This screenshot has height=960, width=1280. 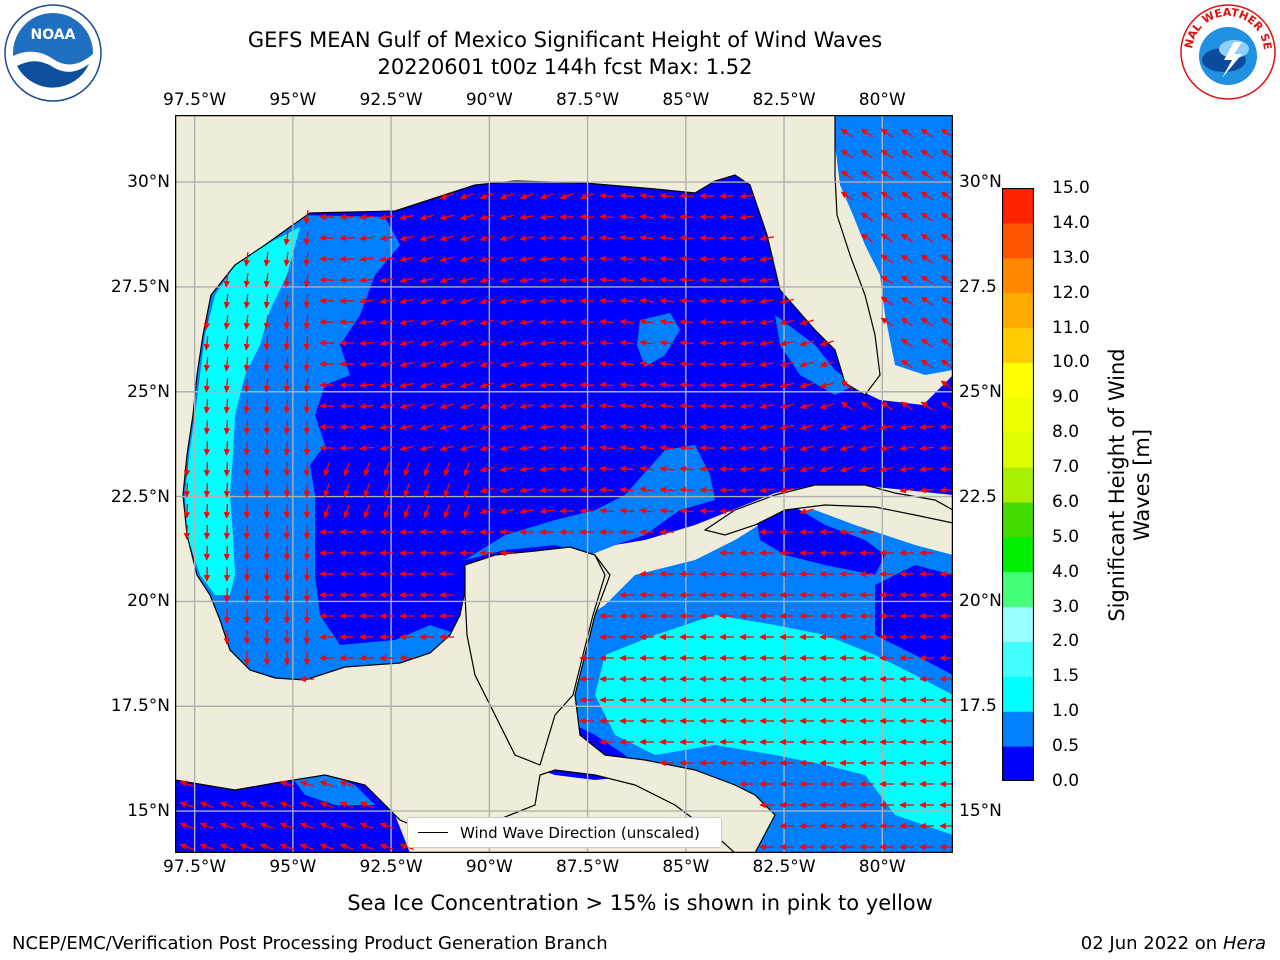 I want to click on bottom-lon-tick: 97.5°W, so click(x=195, y=867).